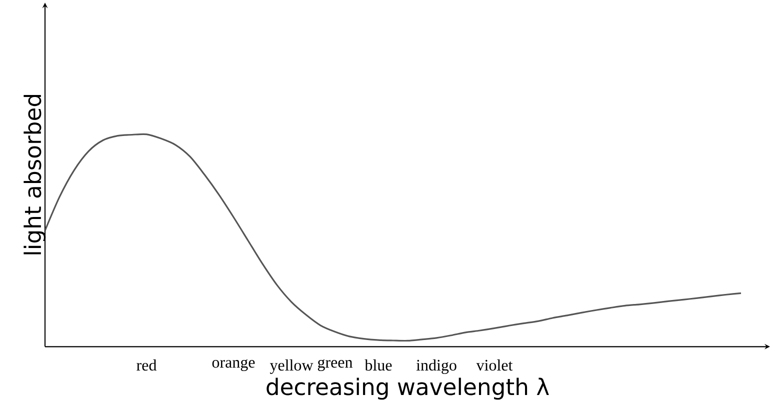 The image size is (772, 420). What do you see at coordinates (292, 366) in the screenshot?
I see `x-tick-label: yellow` at bounding box center [292, 366].